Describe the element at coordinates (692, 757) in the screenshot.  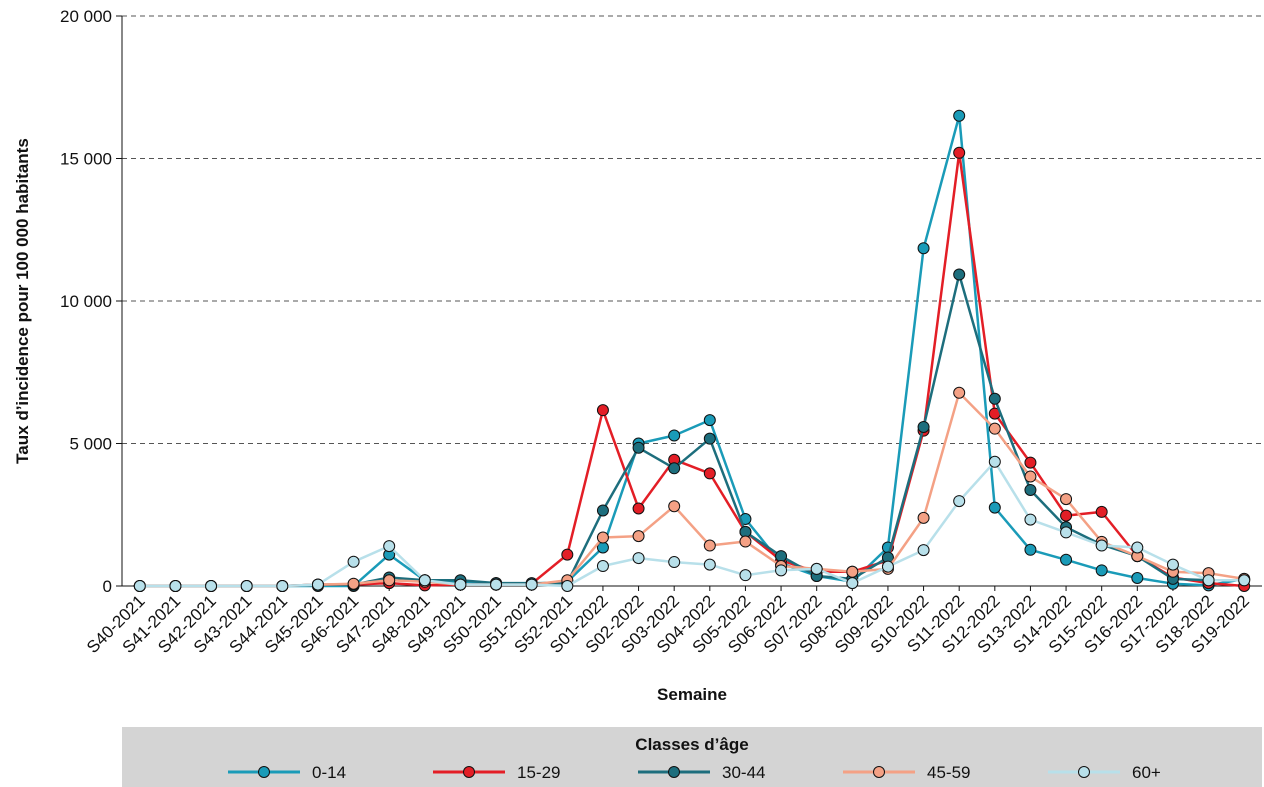
I see `legend-background` at that location.